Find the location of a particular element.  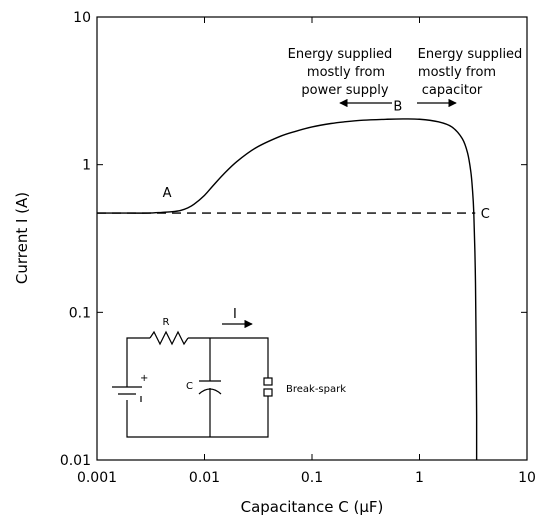

annotation-power-line-1: Energy supplied is located at coordinates (340, 54).